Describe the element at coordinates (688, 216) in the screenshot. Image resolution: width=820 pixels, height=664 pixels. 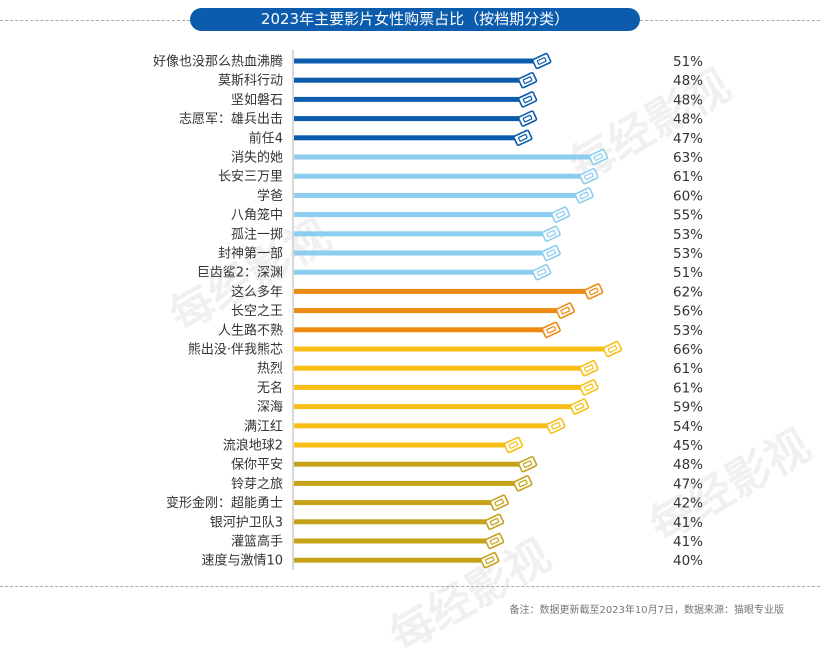
I see `value-label: 55%` at that location.